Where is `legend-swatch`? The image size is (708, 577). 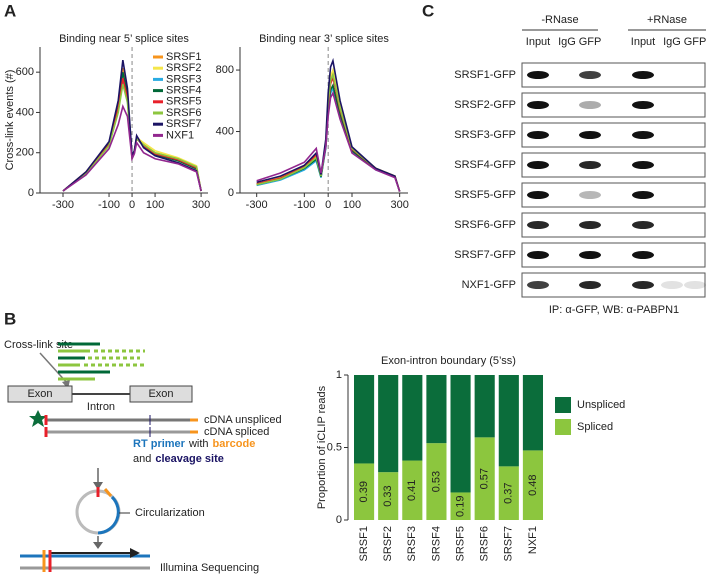 legend-swatch is located at coordinates (563, 427).